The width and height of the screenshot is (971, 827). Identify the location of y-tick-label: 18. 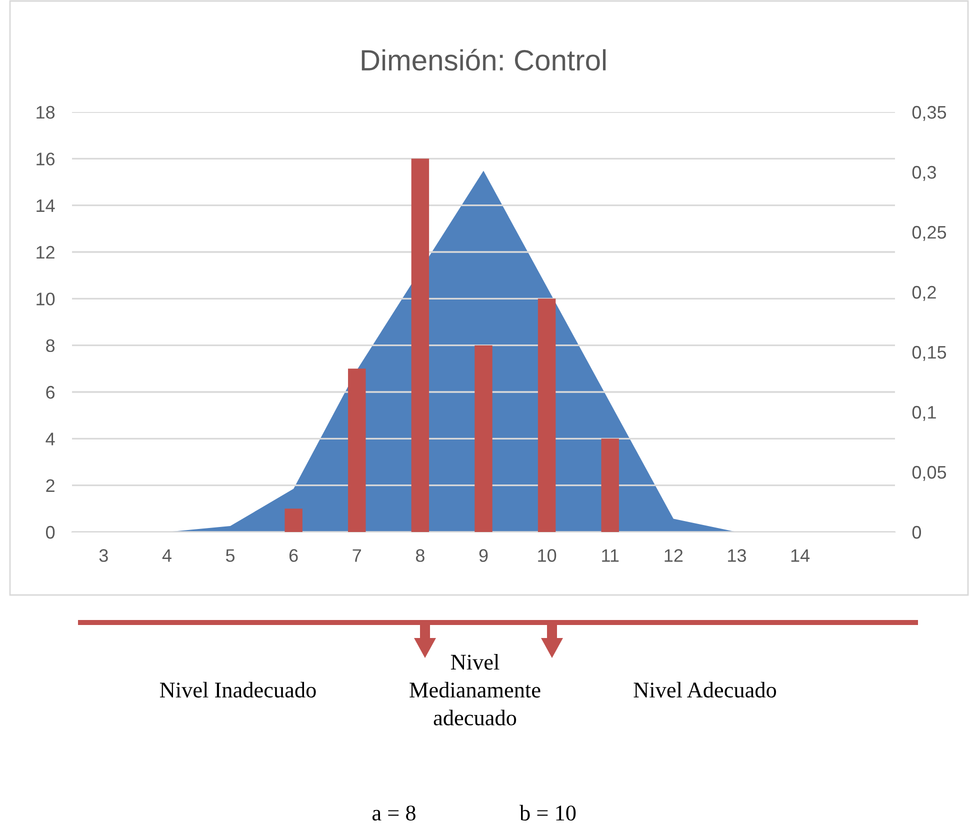
(45, 112).